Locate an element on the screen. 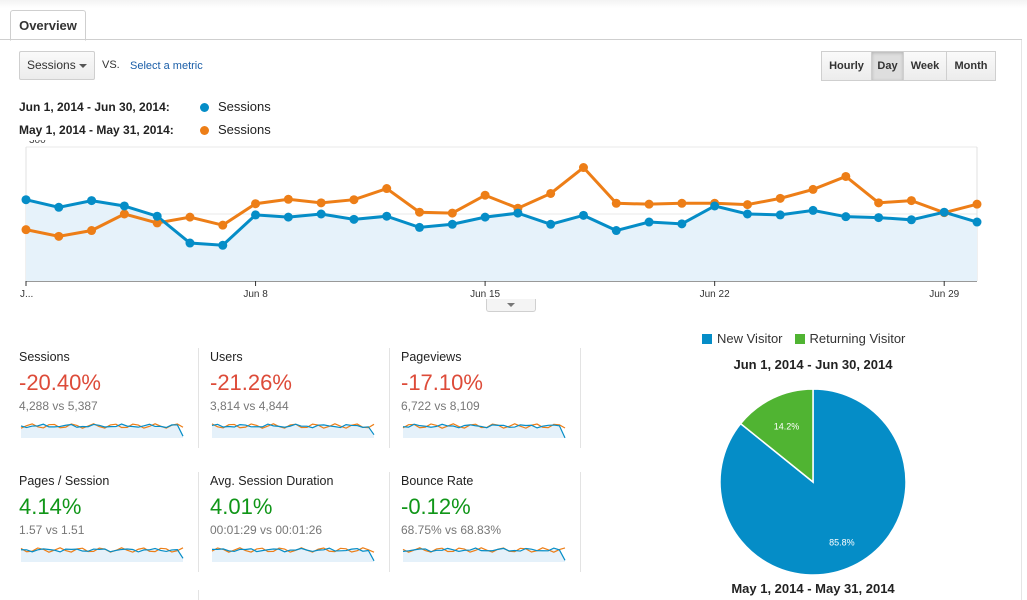 Image resolution: width=1027 pixels, height=600 pixels. pie-legend-swatch-new is located at coordinates (707, 338).